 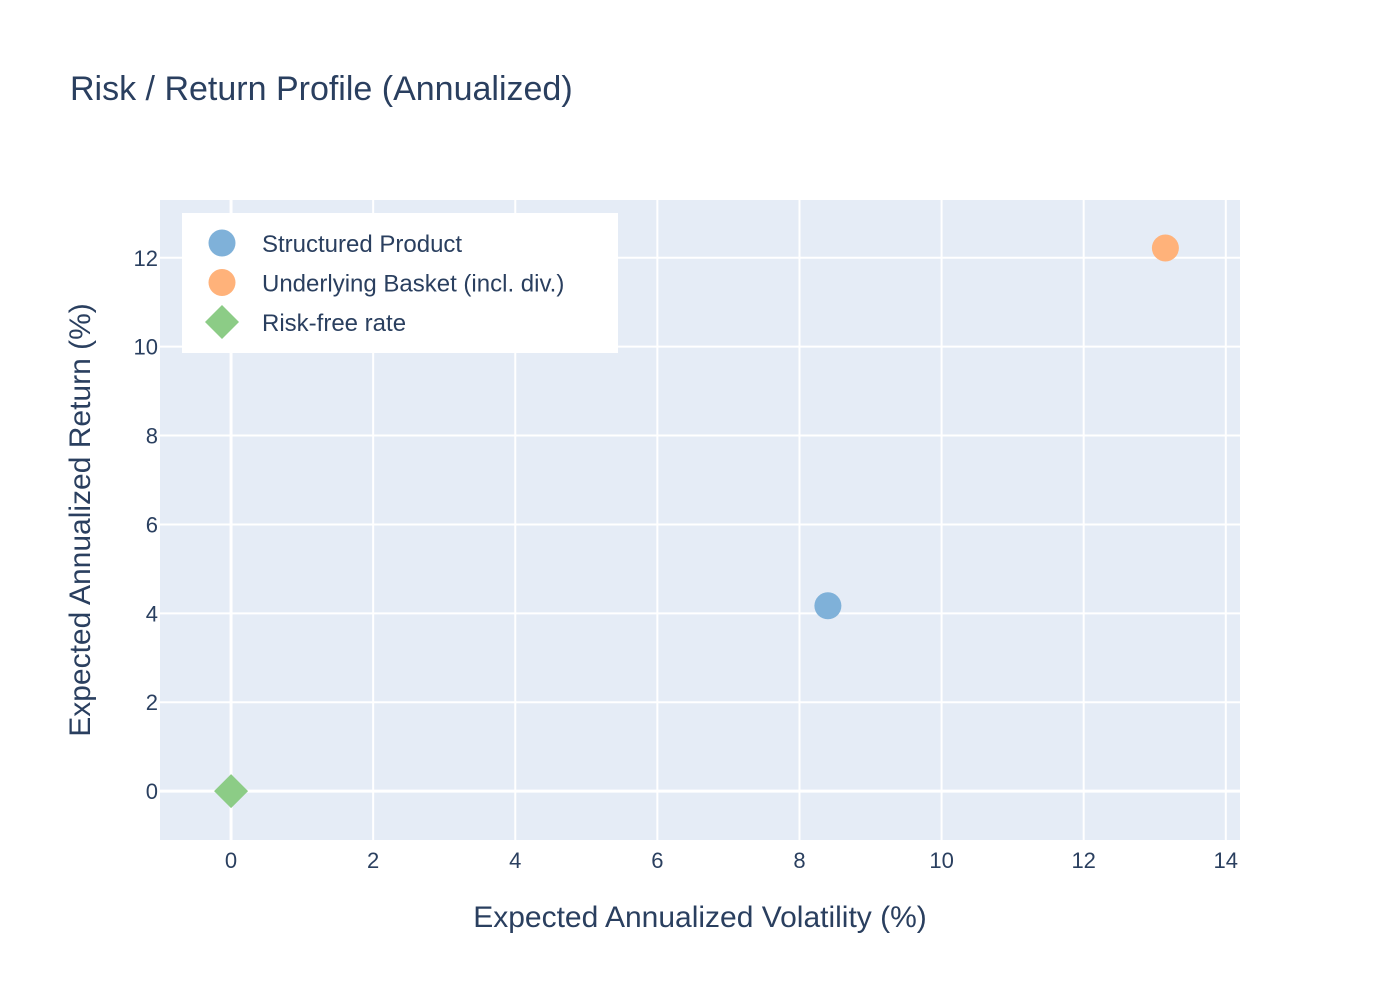 What do you see at coordinates (700, 917) in the screenshot?
I see `x-axis-title: Expected Annualized Volatility (%)` at bounding box center [700, 917].